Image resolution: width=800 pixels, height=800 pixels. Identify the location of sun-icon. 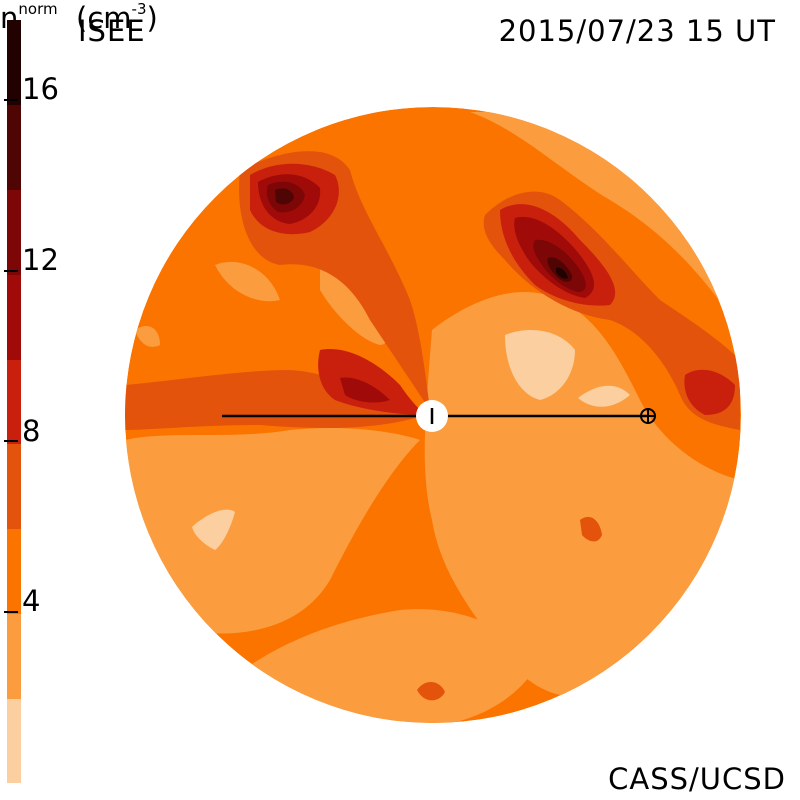
(432, 416).